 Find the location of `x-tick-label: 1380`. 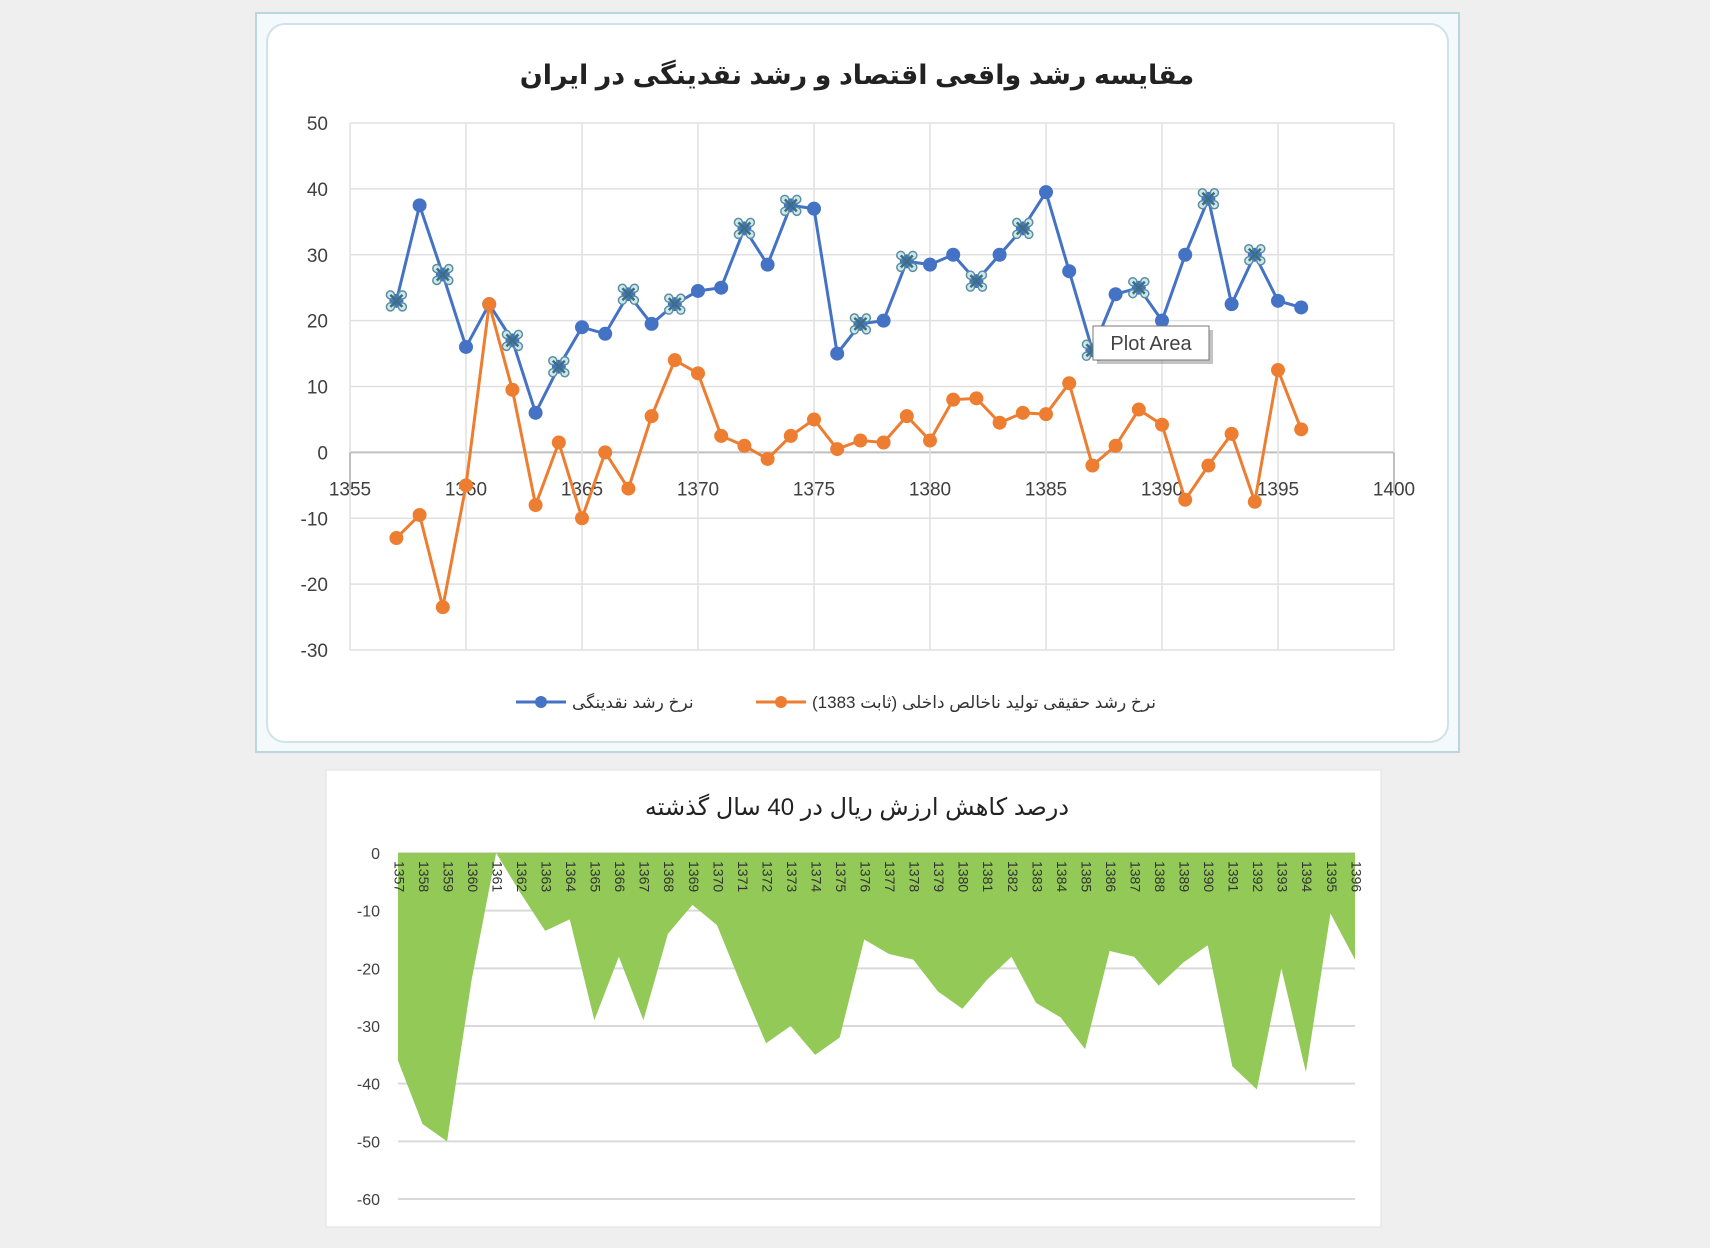

x-tick-label: 1380 is located at coordinates (964, 876).